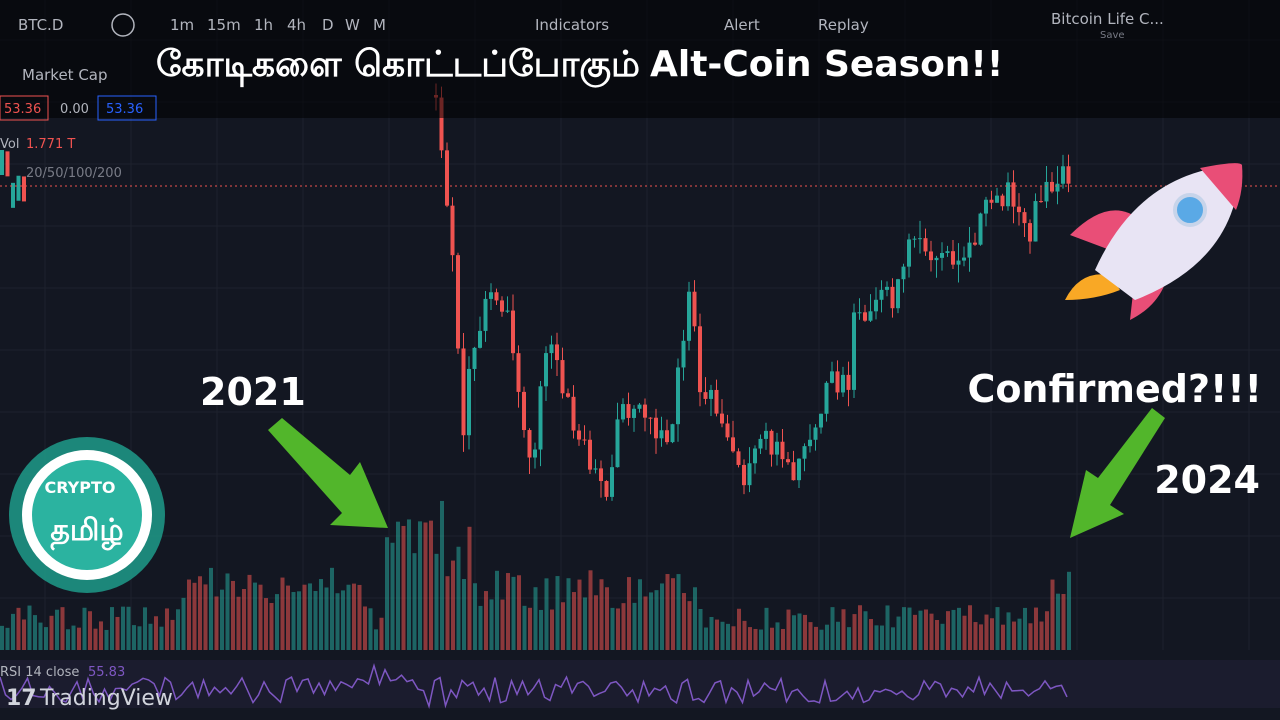  Describe the element at coordinates (534, 686) in the screenshot. I see `rsi-line` at that location.